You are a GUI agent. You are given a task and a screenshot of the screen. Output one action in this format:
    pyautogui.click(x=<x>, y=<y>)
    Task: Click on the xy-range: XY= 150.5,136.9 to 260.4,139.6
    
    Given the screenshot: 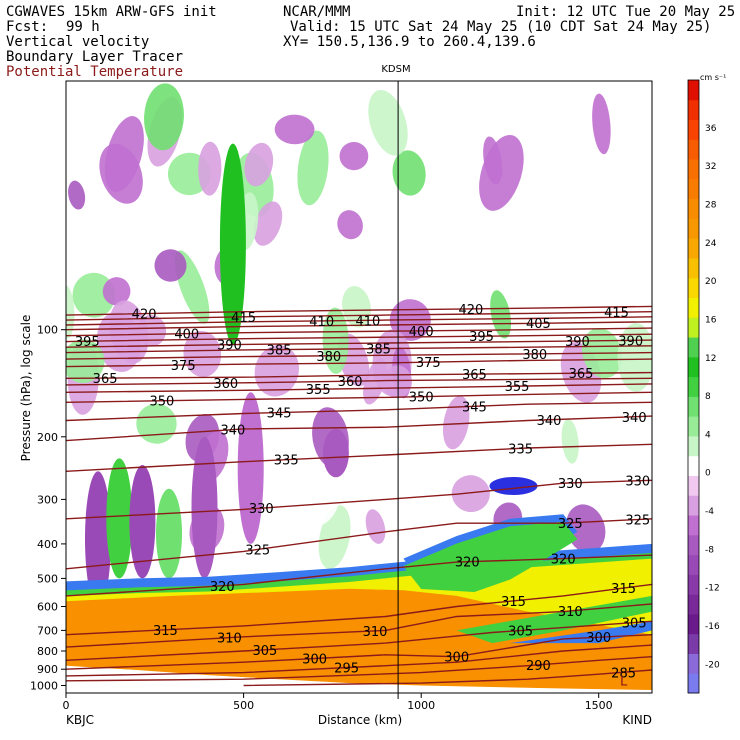 What is the action you would take?
    pyautogui.click(x=409, y=42)
    